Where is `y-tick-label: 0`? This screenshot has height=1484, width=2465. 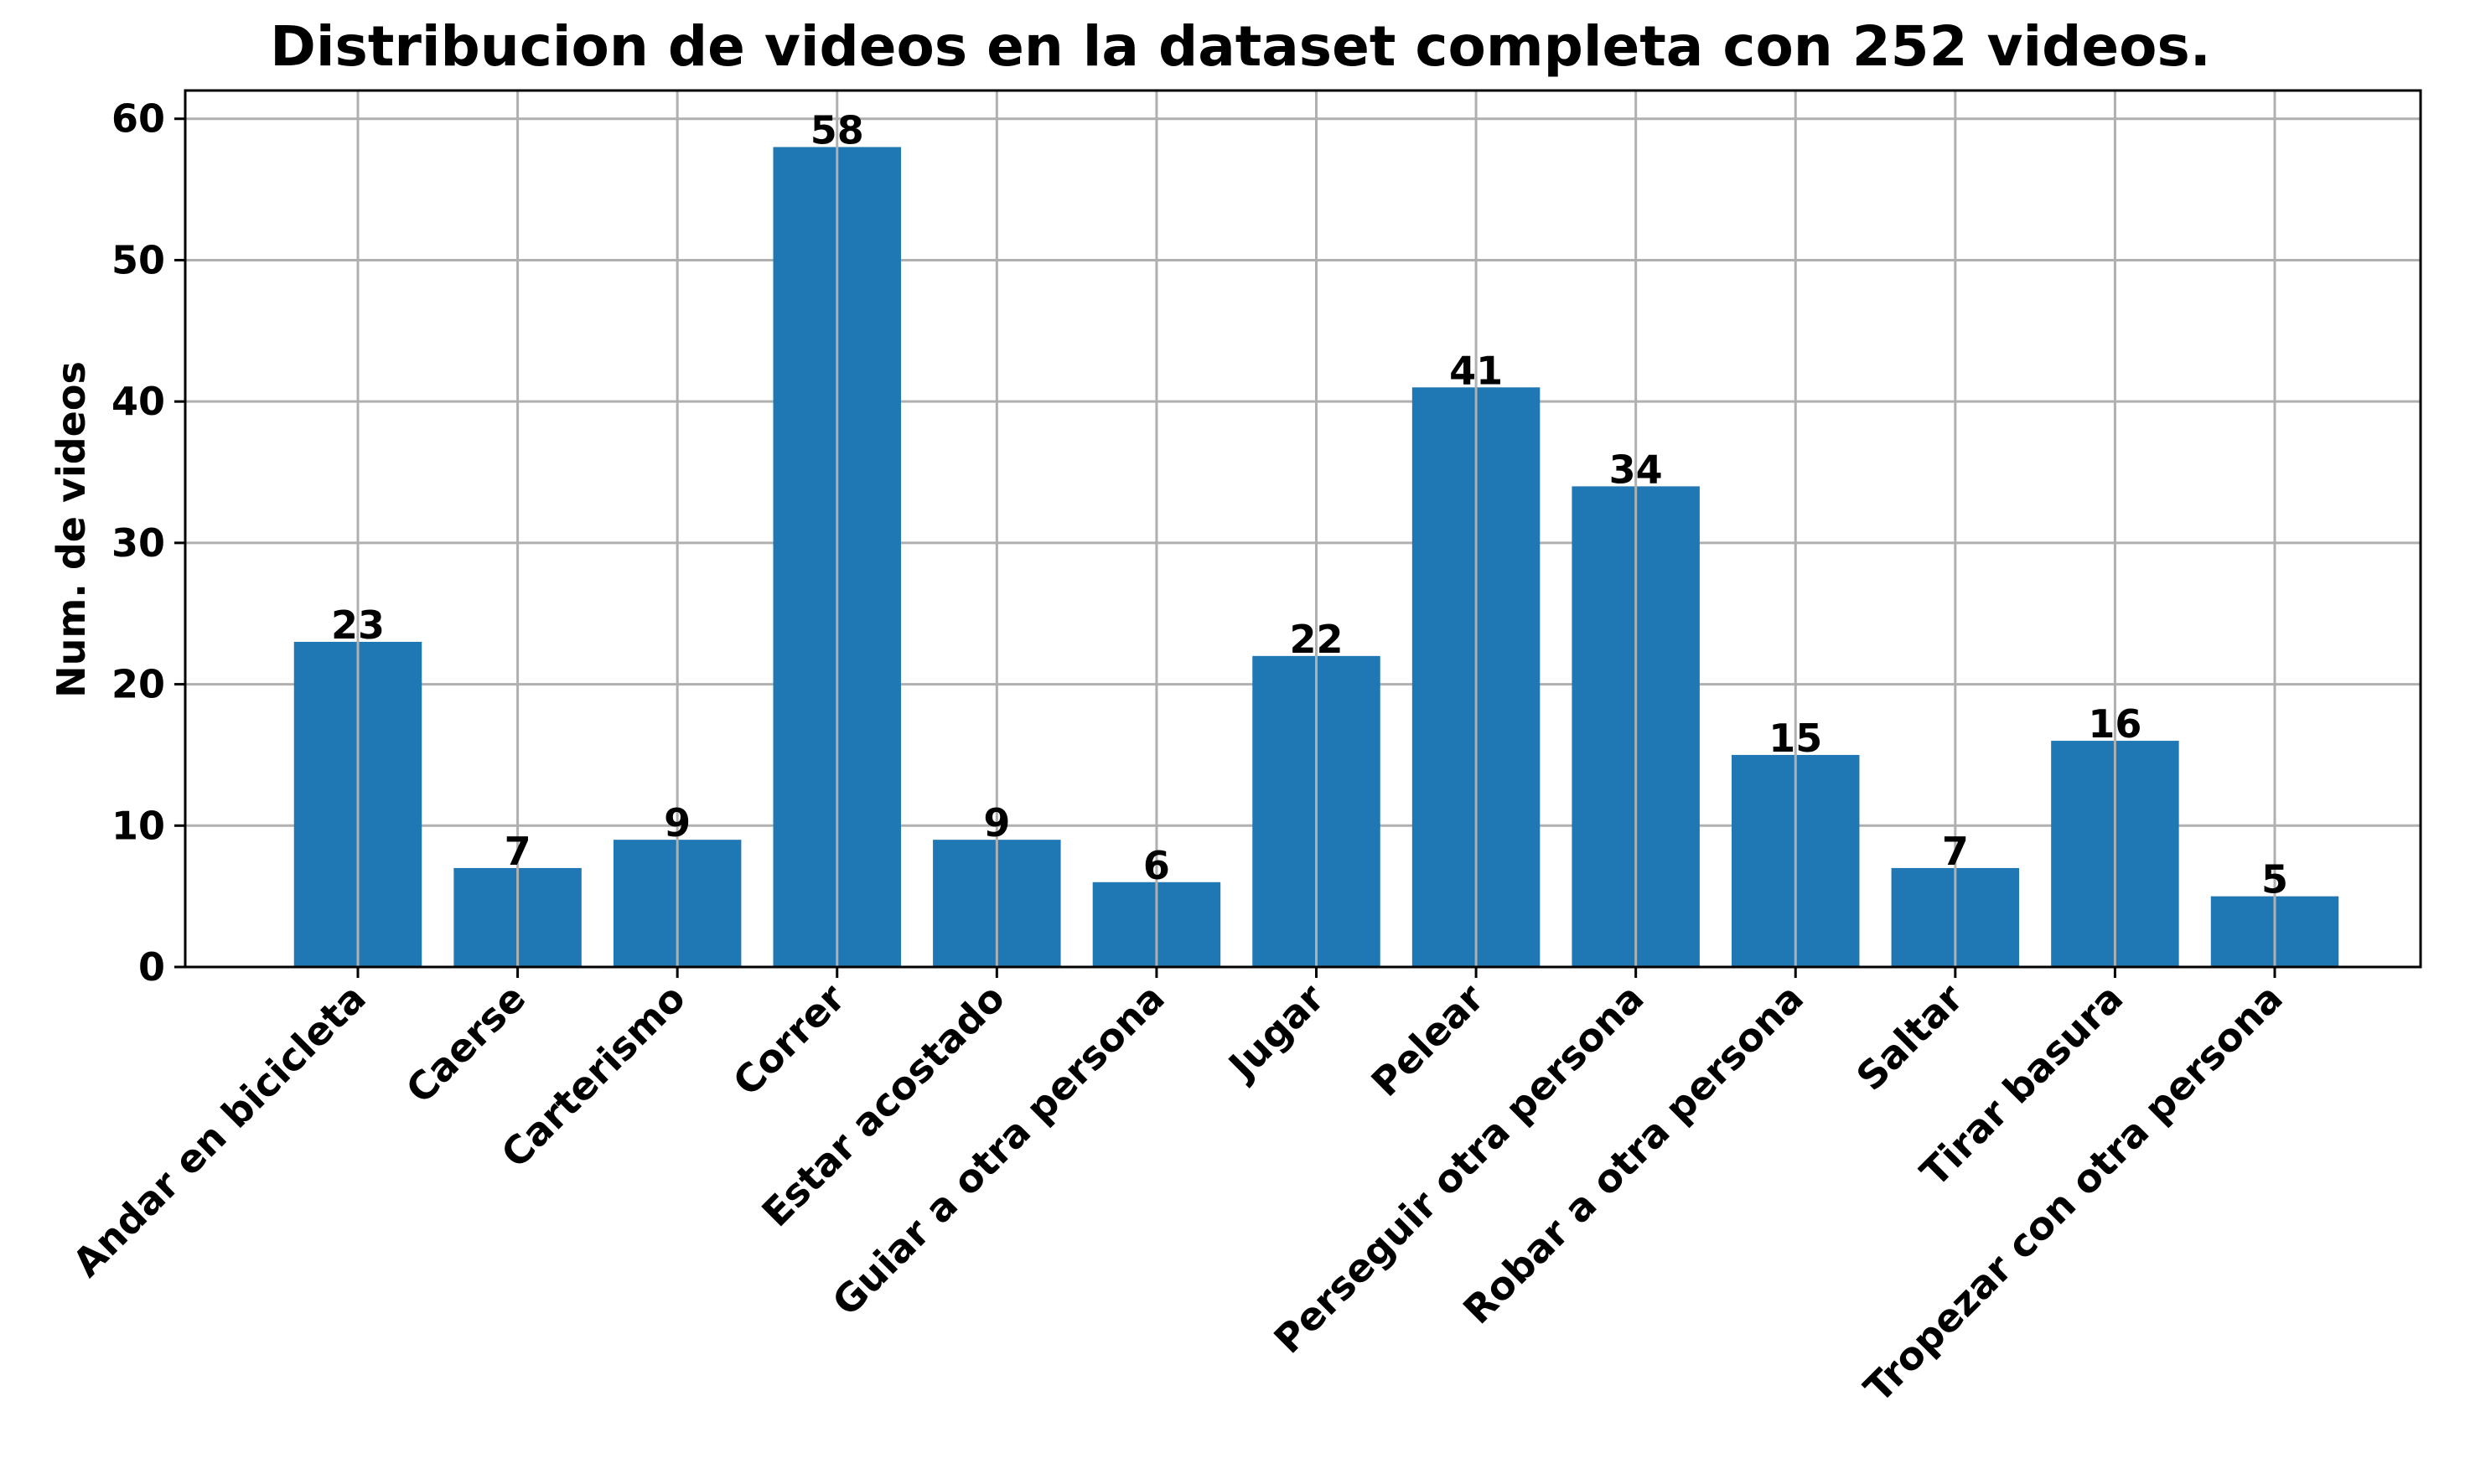
y-tick-label: 0 is located at coordinates (151, 967).